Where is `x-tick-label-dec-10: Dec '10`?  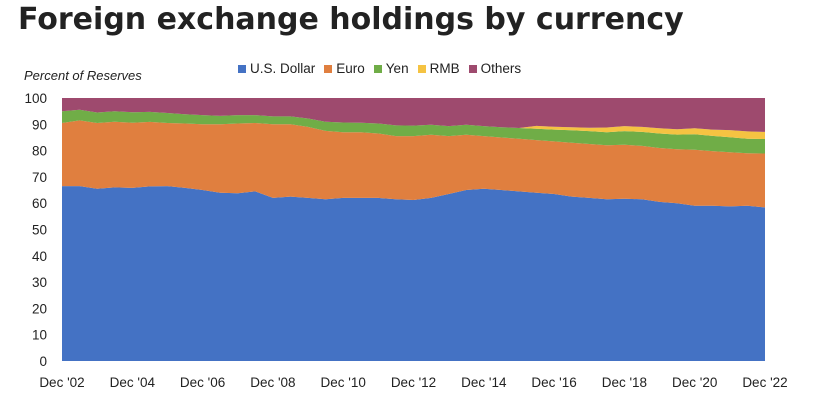
x-tick-label-dec-10: Dec '10 is located at coordinates (343, 382).